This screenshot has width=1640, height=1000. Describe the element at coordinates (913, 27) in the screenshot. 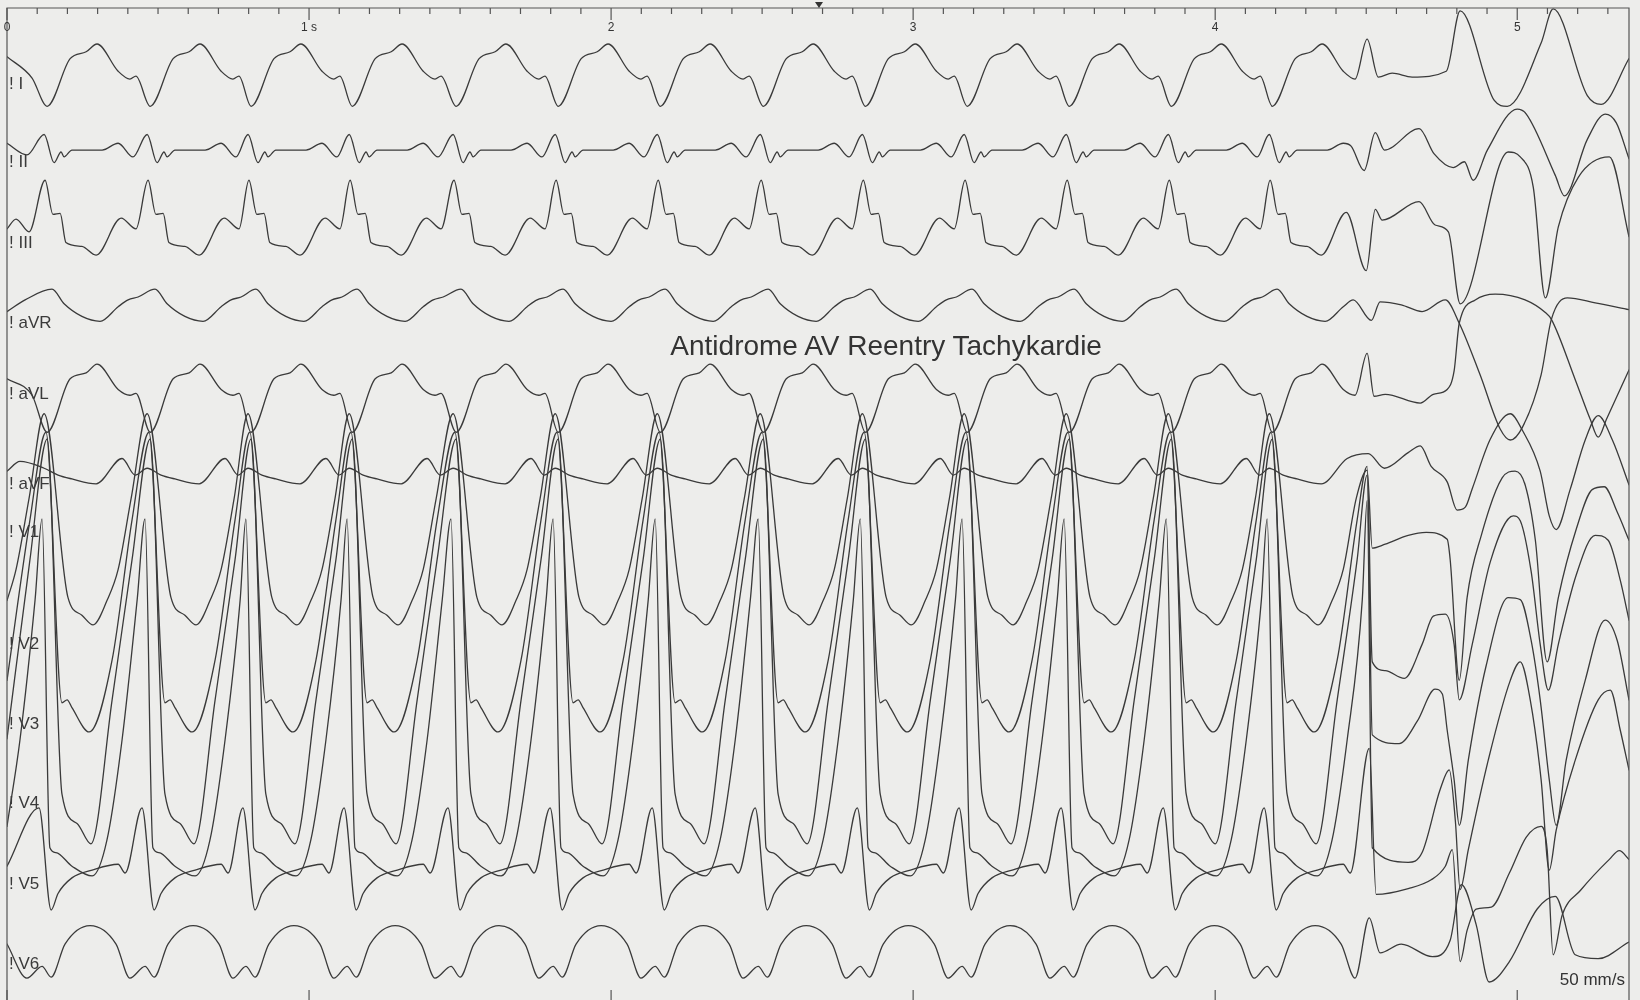

I see `x-tick-label: 3` at that location.